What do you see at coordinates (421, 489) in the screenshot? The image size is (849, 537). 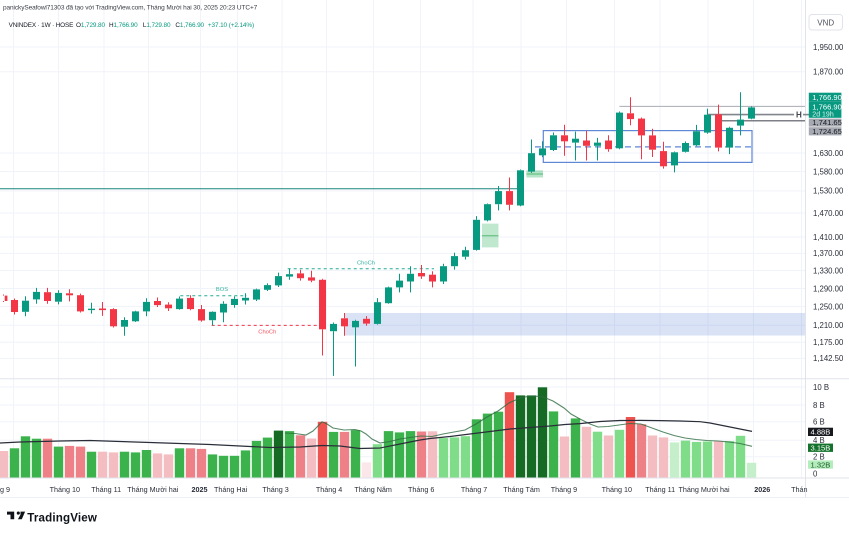 I see `svg-text: Tháng 6` at bounding box center [421, 489].